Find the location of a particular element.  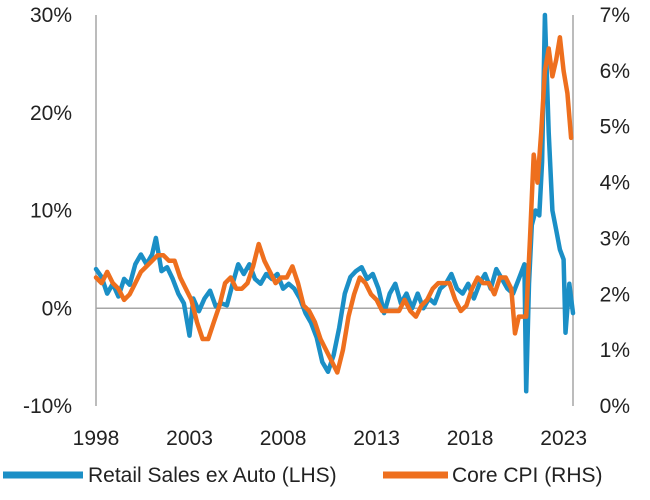

right-tick-label: 7% is located at coordinates (615, 15).